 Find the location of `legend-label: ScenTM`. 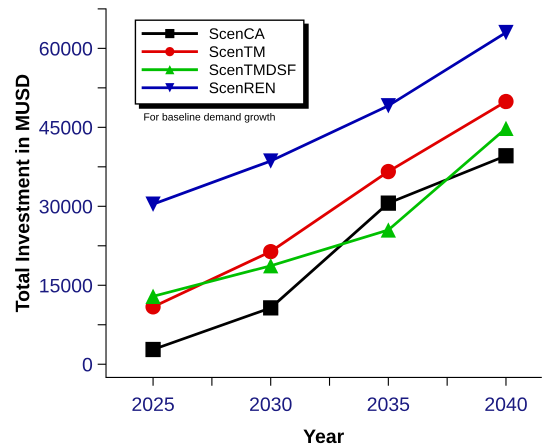

legend-label: ScenTM is located at coordinates (236, 52).